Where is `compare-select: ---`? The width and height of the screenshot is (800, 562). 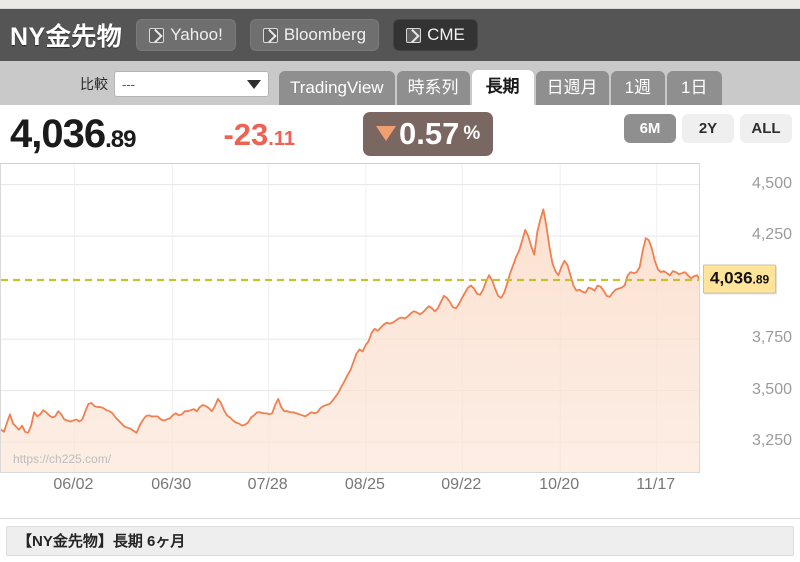
compare-select: --- is located at coordinates (191, 84).